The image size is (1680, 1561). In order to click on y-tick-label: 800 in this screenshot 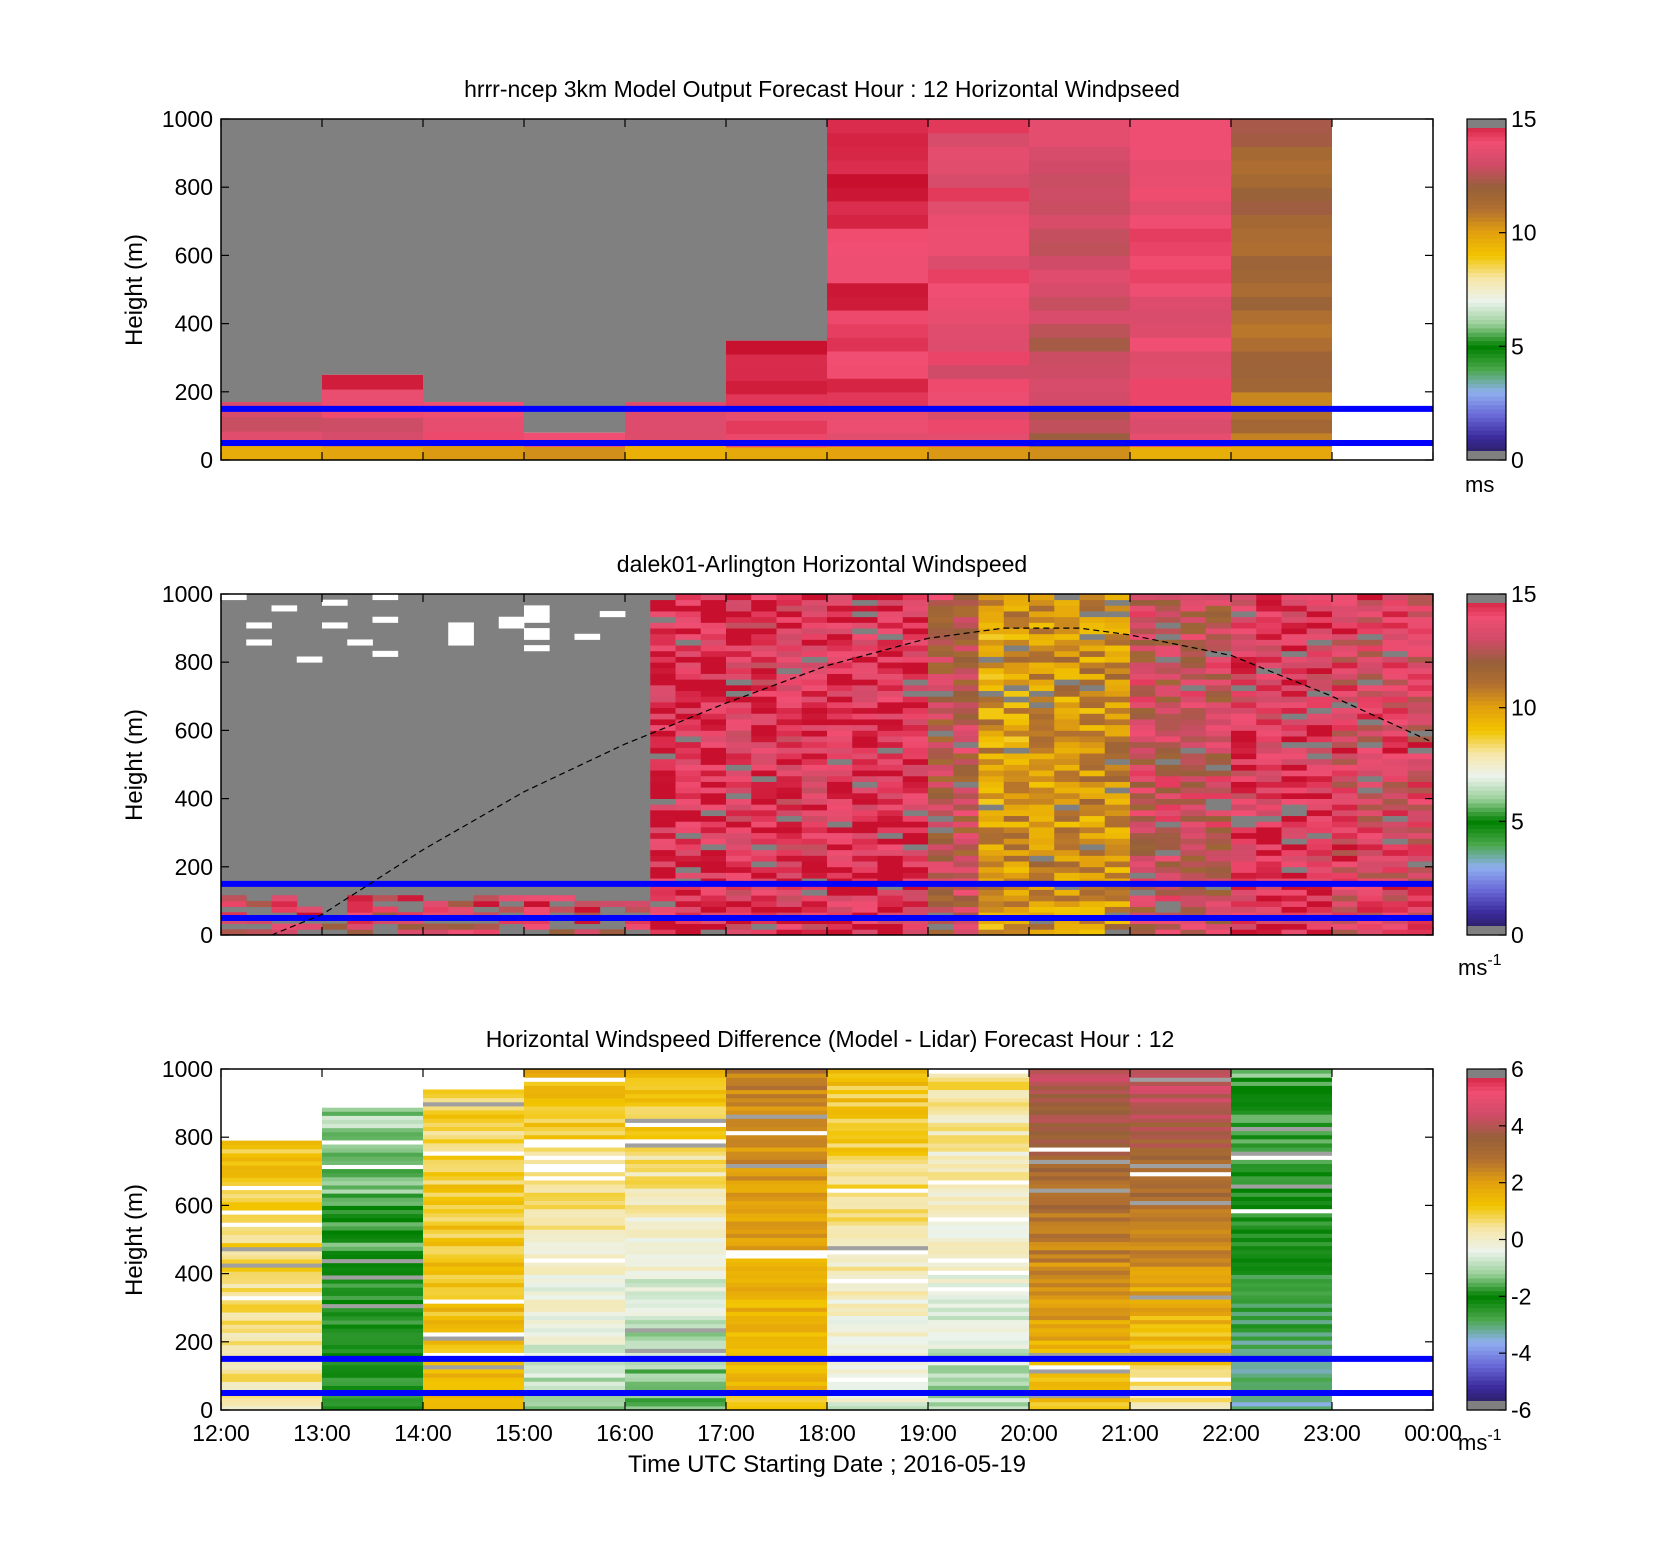, I will do `click(194, 1137)`.